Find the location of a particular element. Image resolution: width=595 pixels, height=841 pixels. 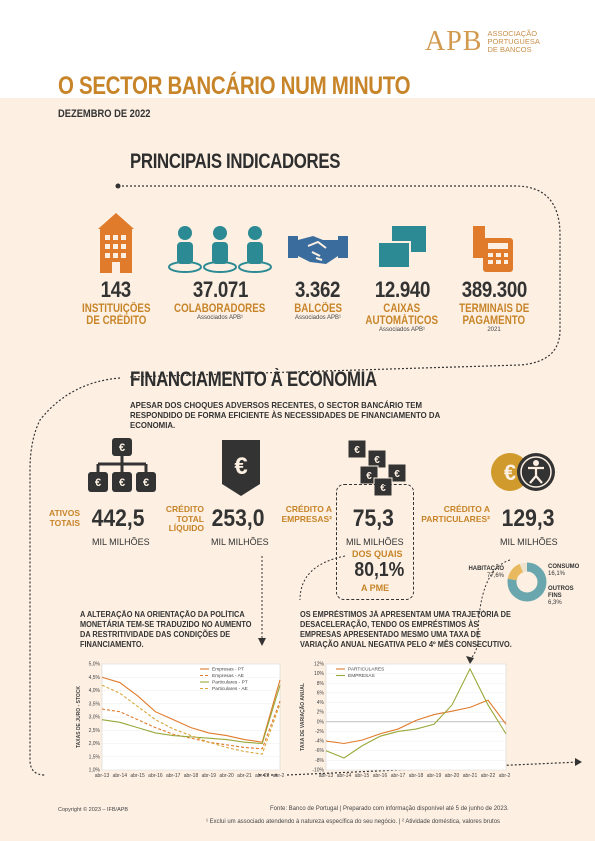

indicator-employees: 37.071 COLABORADORES Associados APB¹ is located at coordinates (220, 299).